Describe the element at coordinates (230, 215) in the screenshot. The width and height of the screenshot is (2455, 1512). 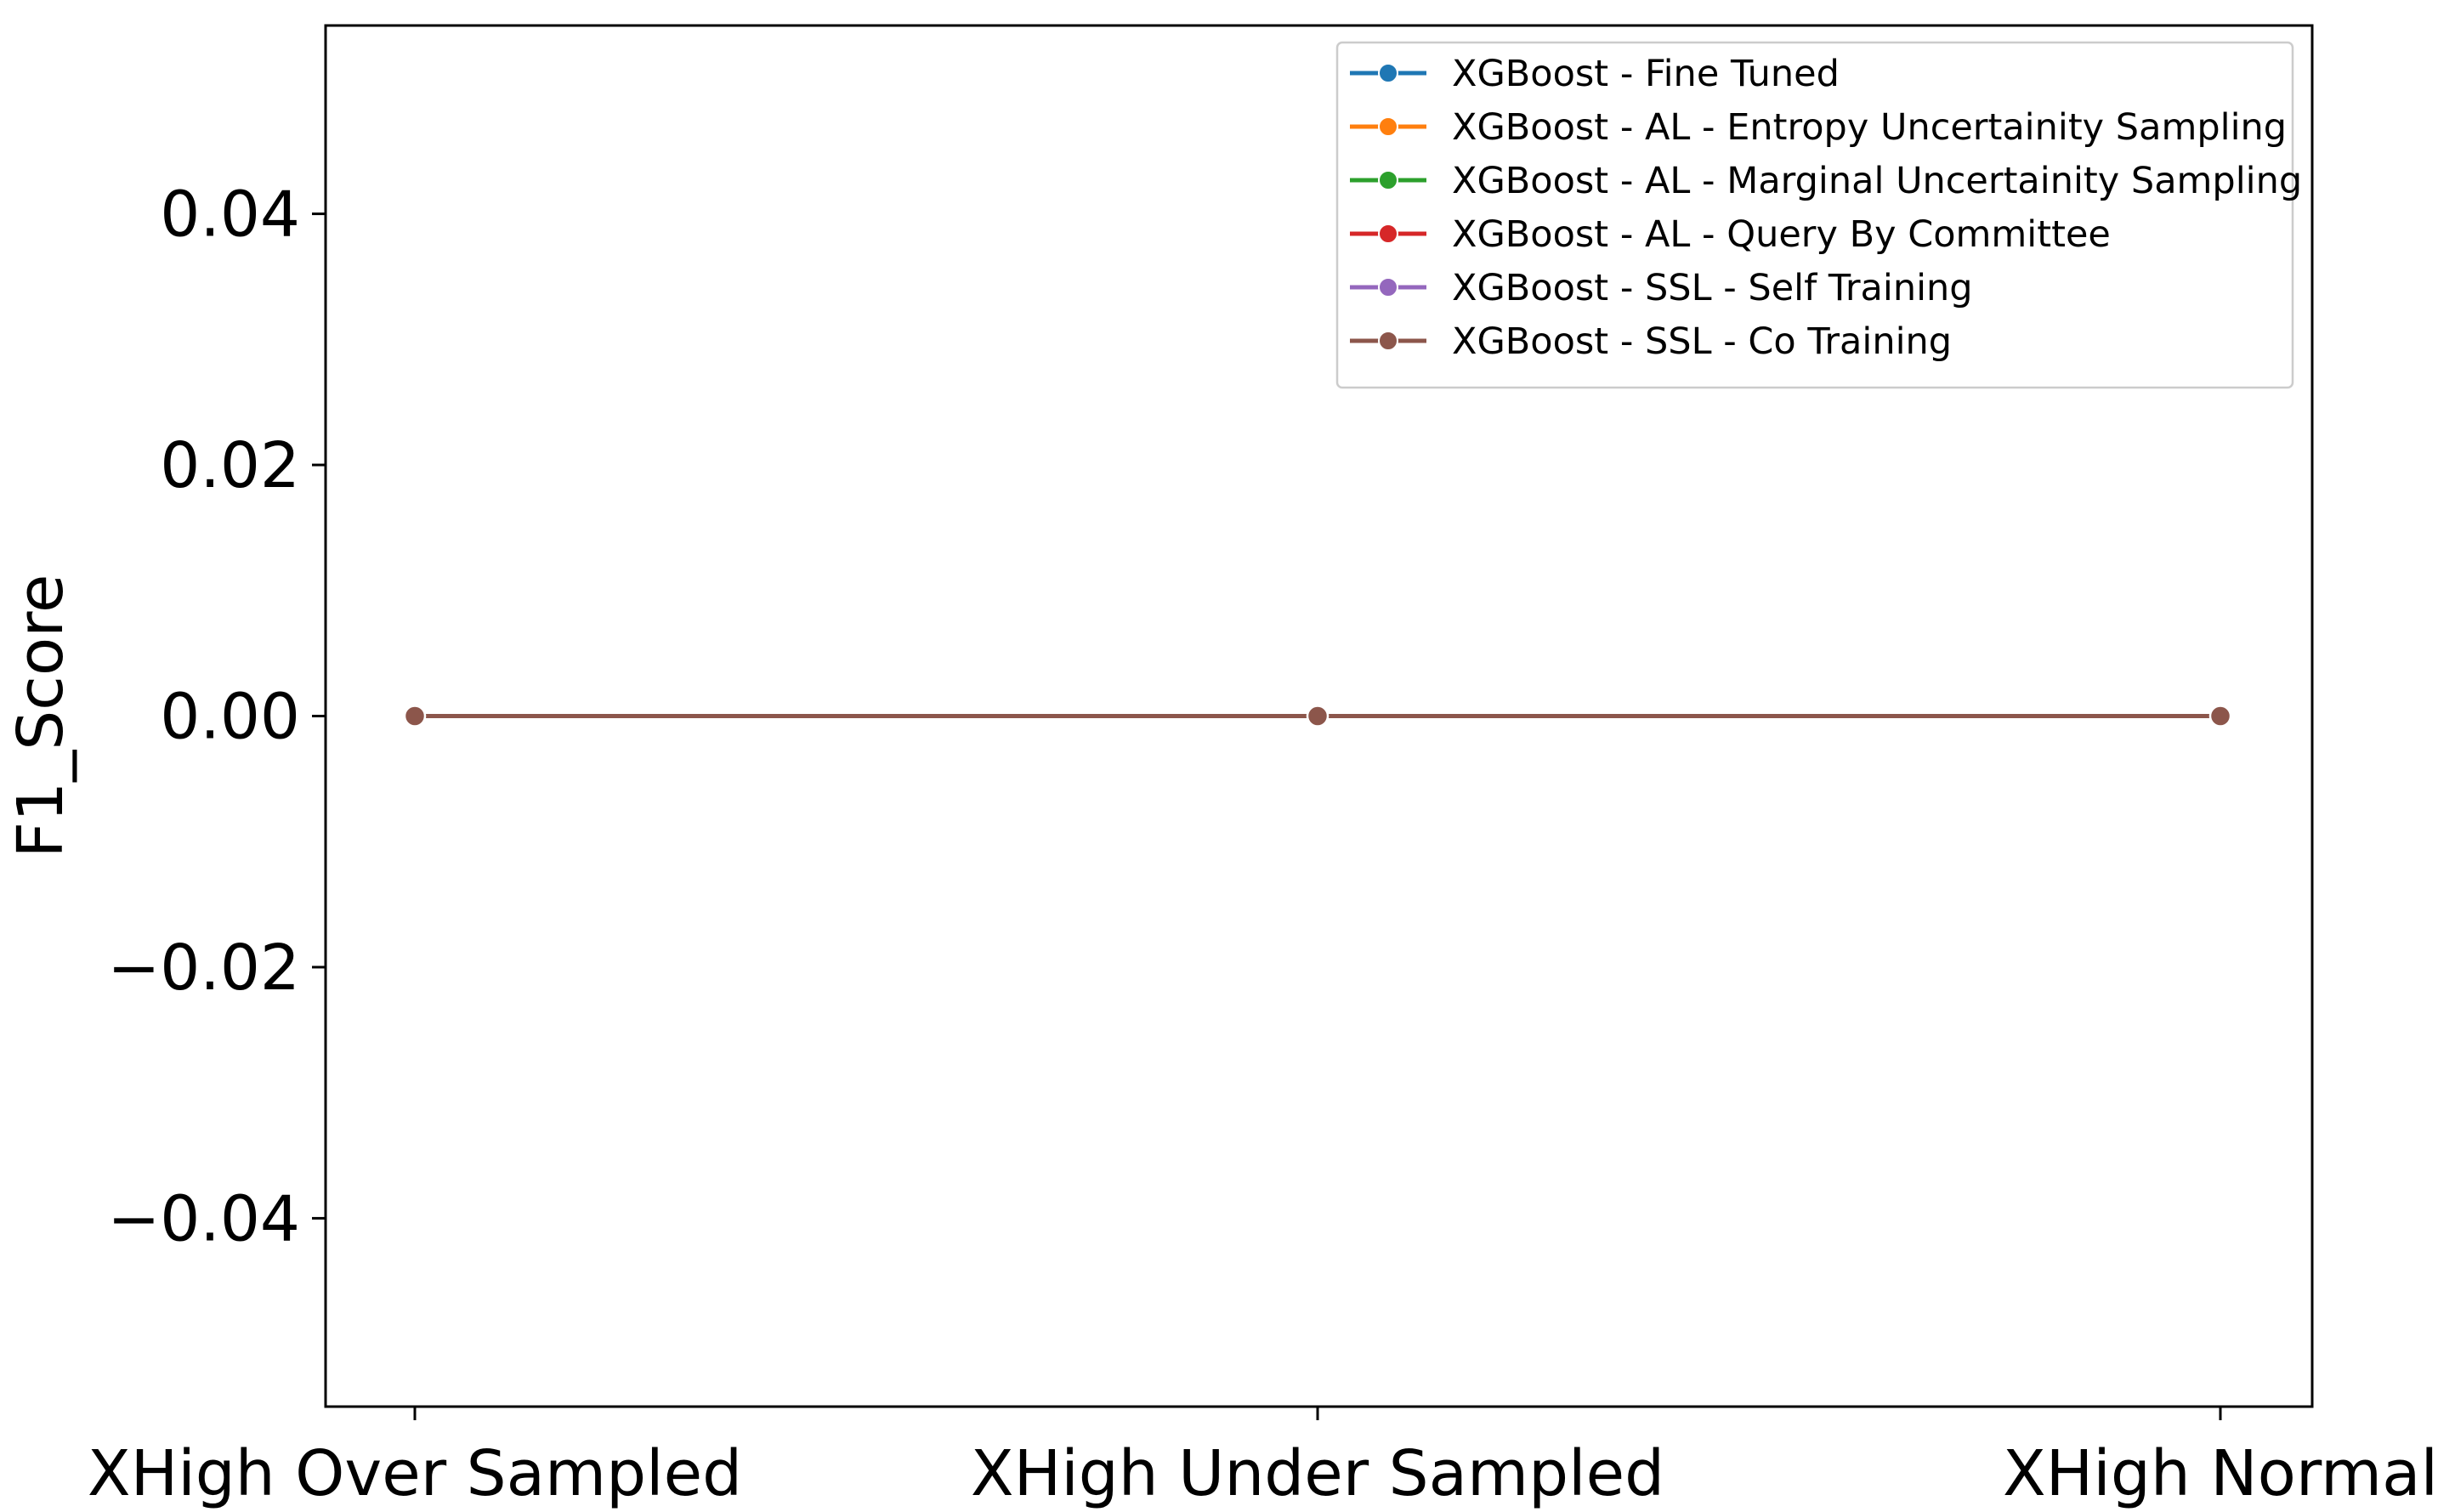
I see `y-tick-label: 0.04` at that location.